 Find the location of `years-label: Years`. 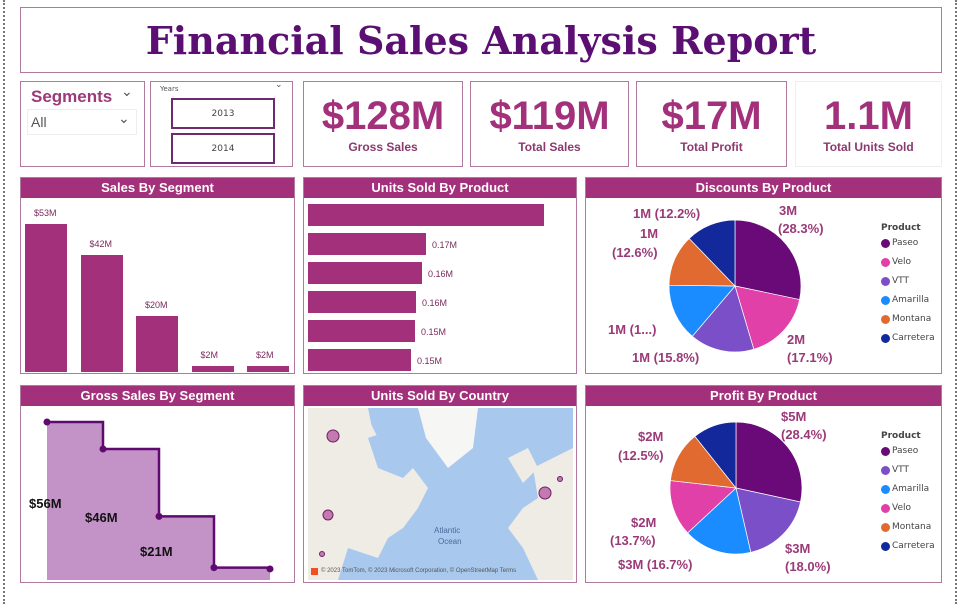

years-label: Years is located at coordinates (169, 89).